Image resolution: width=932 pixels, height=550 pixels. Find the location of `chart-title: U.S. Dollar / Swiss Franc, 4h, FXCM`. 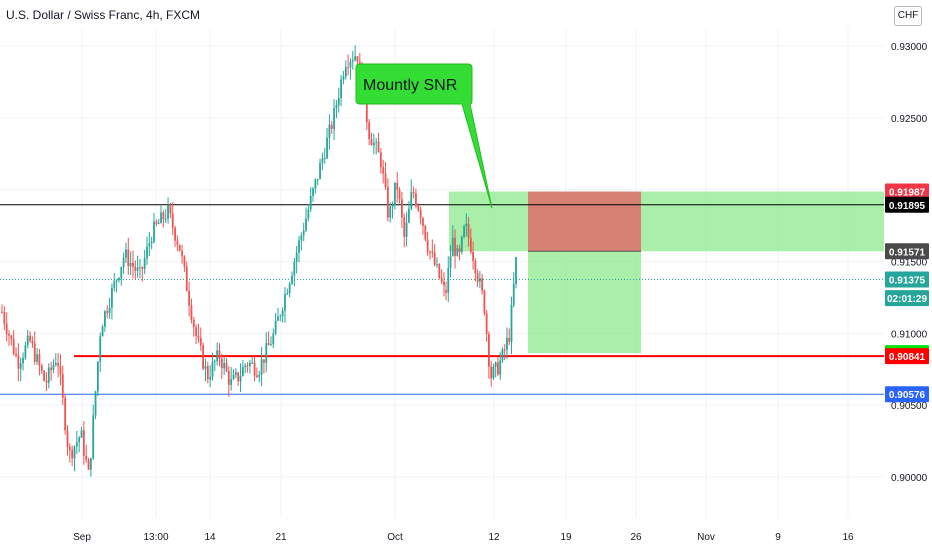

chart-title: U.S. Dollar / Swiss Franc, 4h, FXCM is located at coordinates (103, 15).